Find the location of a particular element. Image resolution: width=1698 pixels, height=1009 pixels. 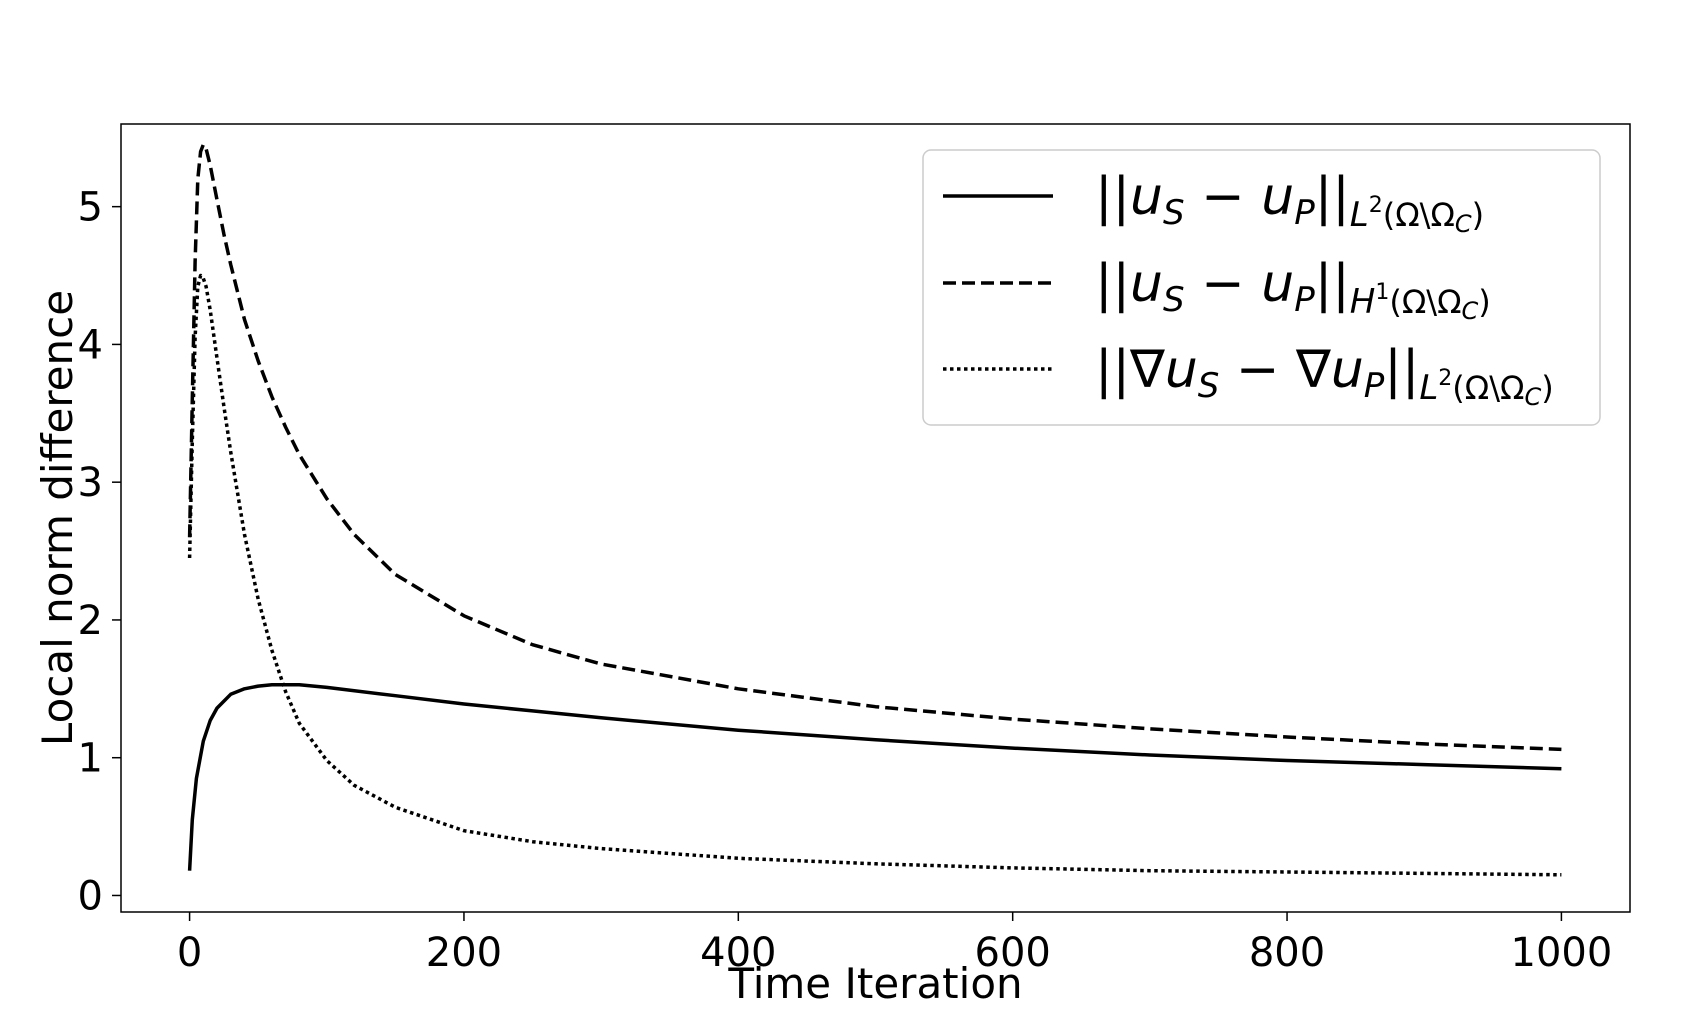

x-tick-label: 400 is located at coordinates (738, 953).